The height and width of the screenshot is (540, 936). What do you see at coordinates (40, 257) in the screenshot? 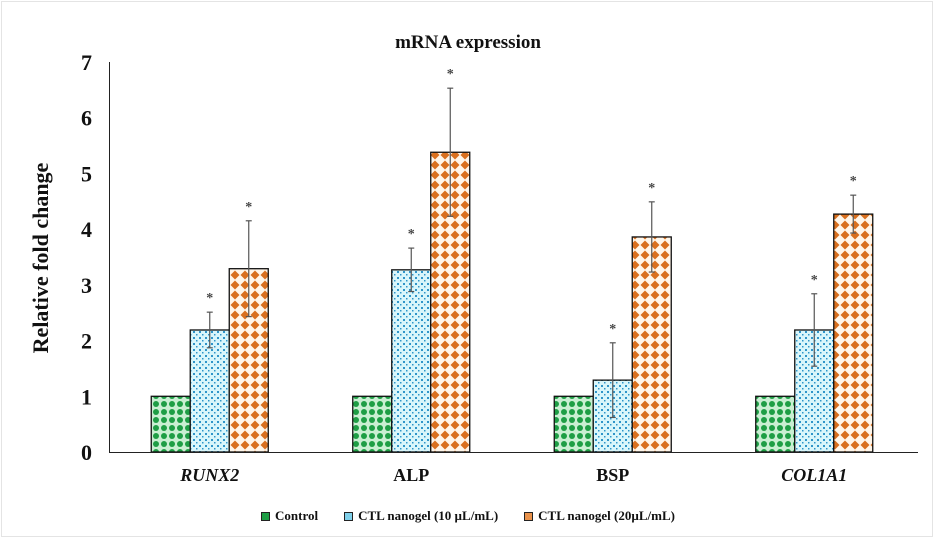
I see `y-axis-label: Relative fold change` at bounding box center [40, 257].